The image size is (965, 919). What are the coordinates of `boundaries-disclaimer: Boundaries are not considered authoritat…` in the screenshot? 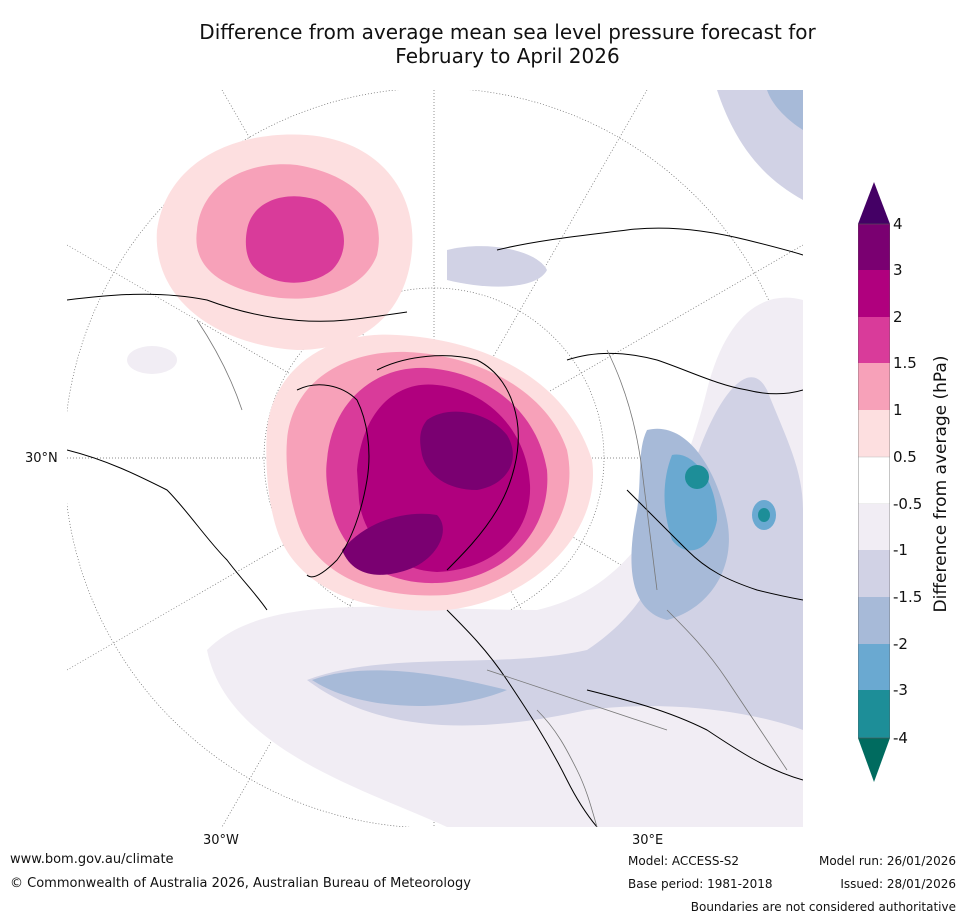 It's located at (823, 907).